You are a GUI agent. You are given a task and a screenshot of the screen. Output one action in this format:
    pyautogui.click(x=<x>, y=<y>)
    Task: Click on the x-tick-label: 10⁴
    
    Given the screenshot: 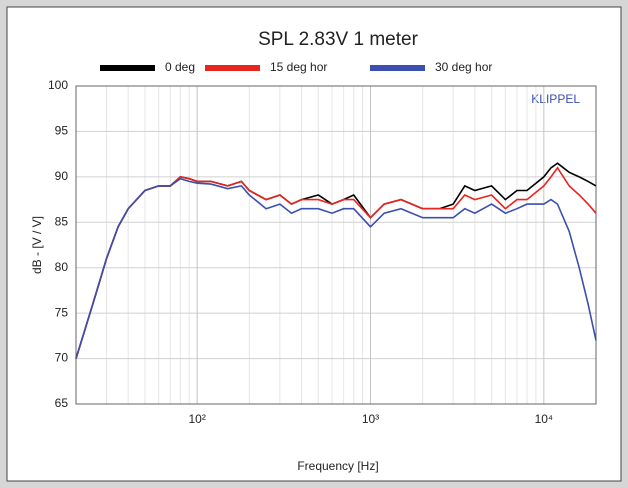 What is the action you would take?
    pyautogui.click(x=544, y=419)
    